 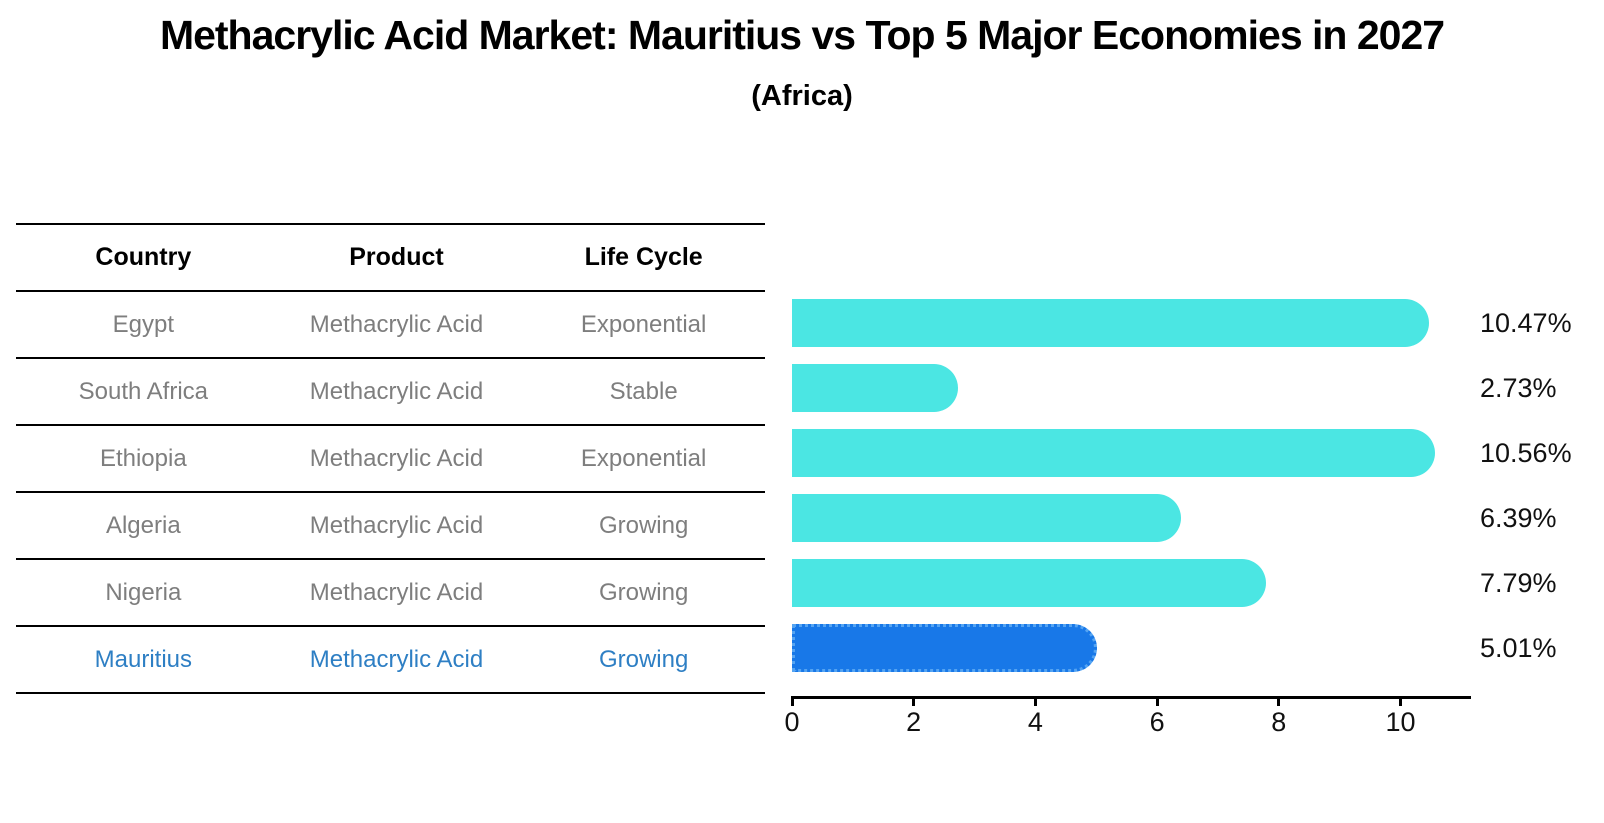 What do you see at coordinates (1400, 722) in the screenshot?
I see `x-axis-tick-label: 10` at bounding box center [1400, 722].